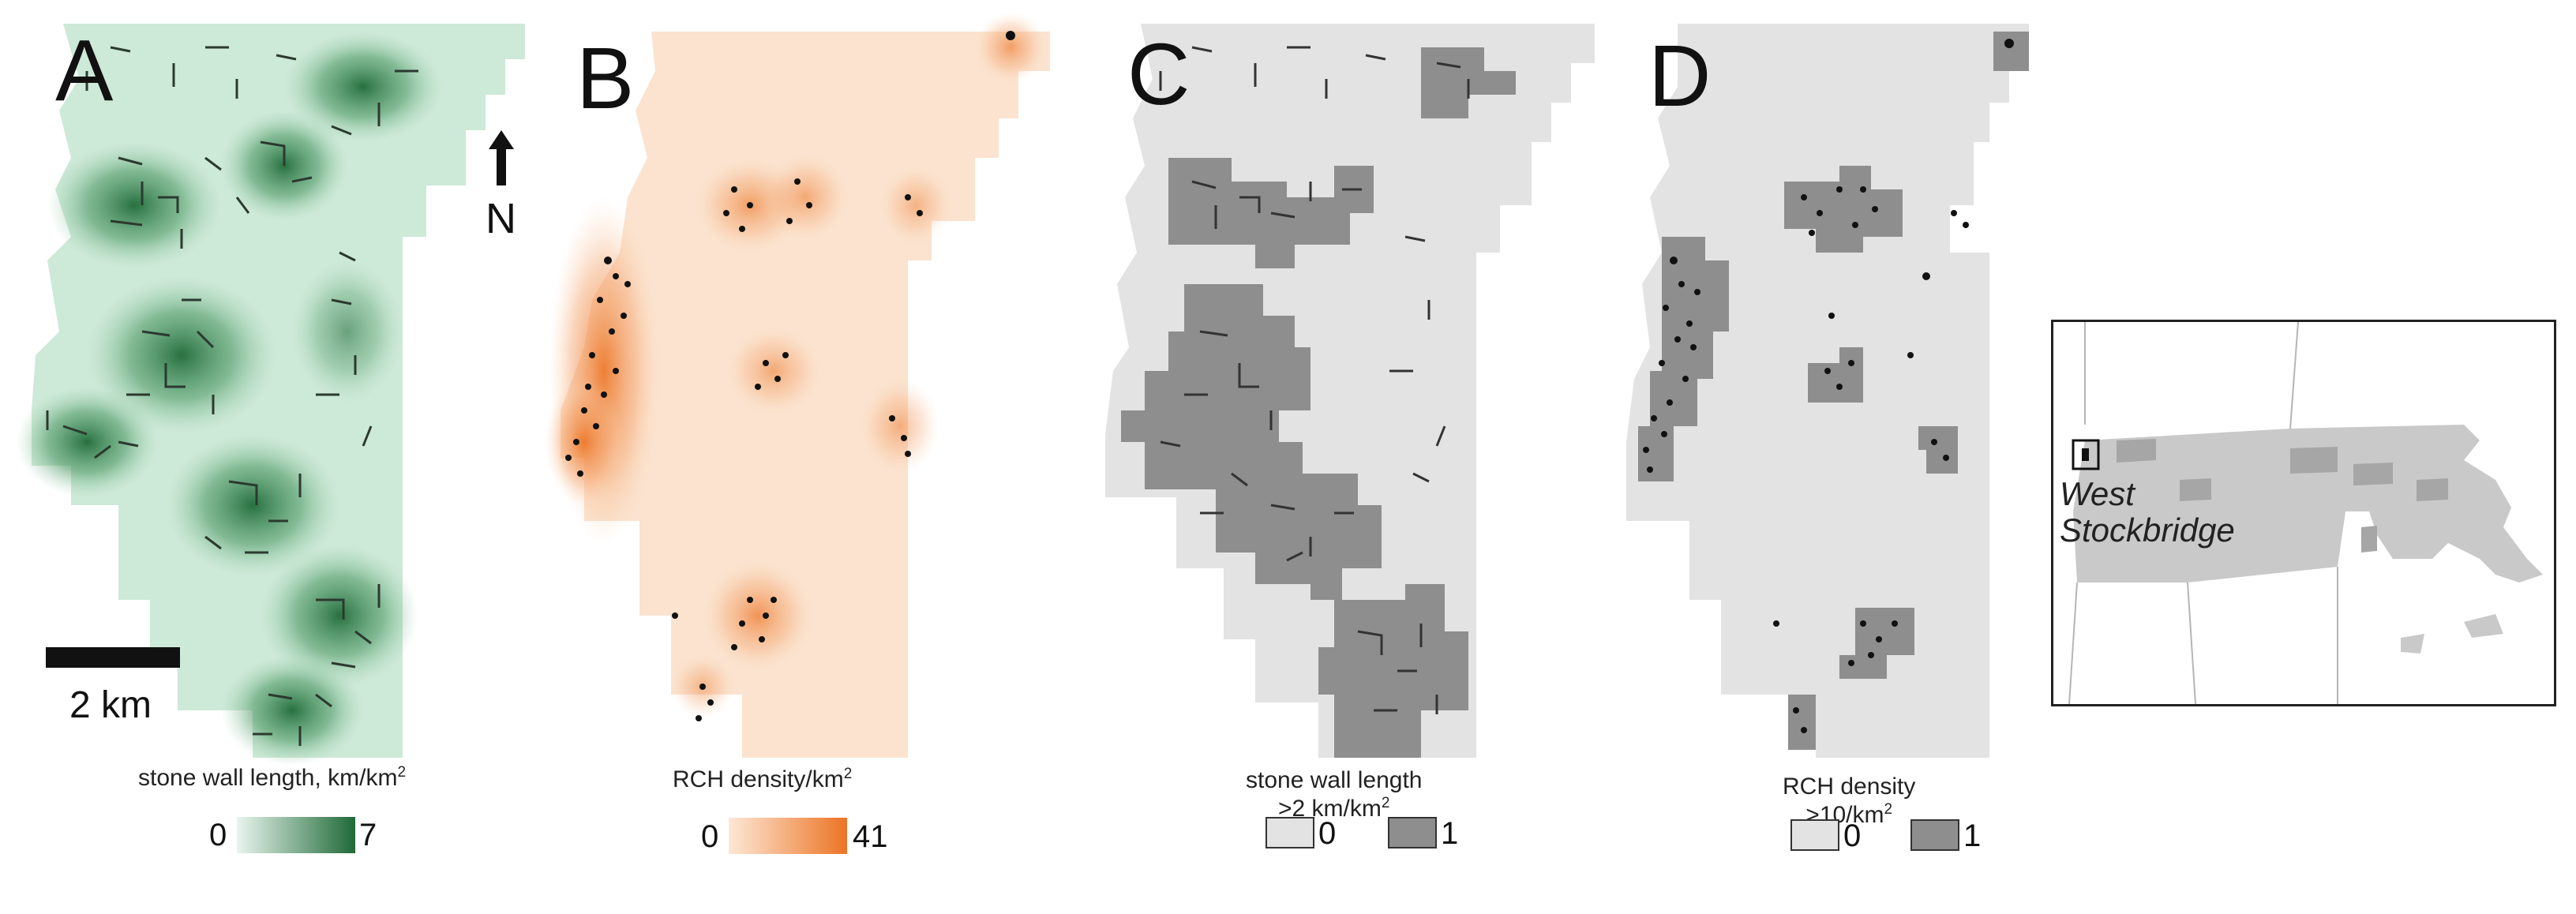  Describe the element at coordinates (113, 657) in the screenshot. I see `scale-bar` at that location.